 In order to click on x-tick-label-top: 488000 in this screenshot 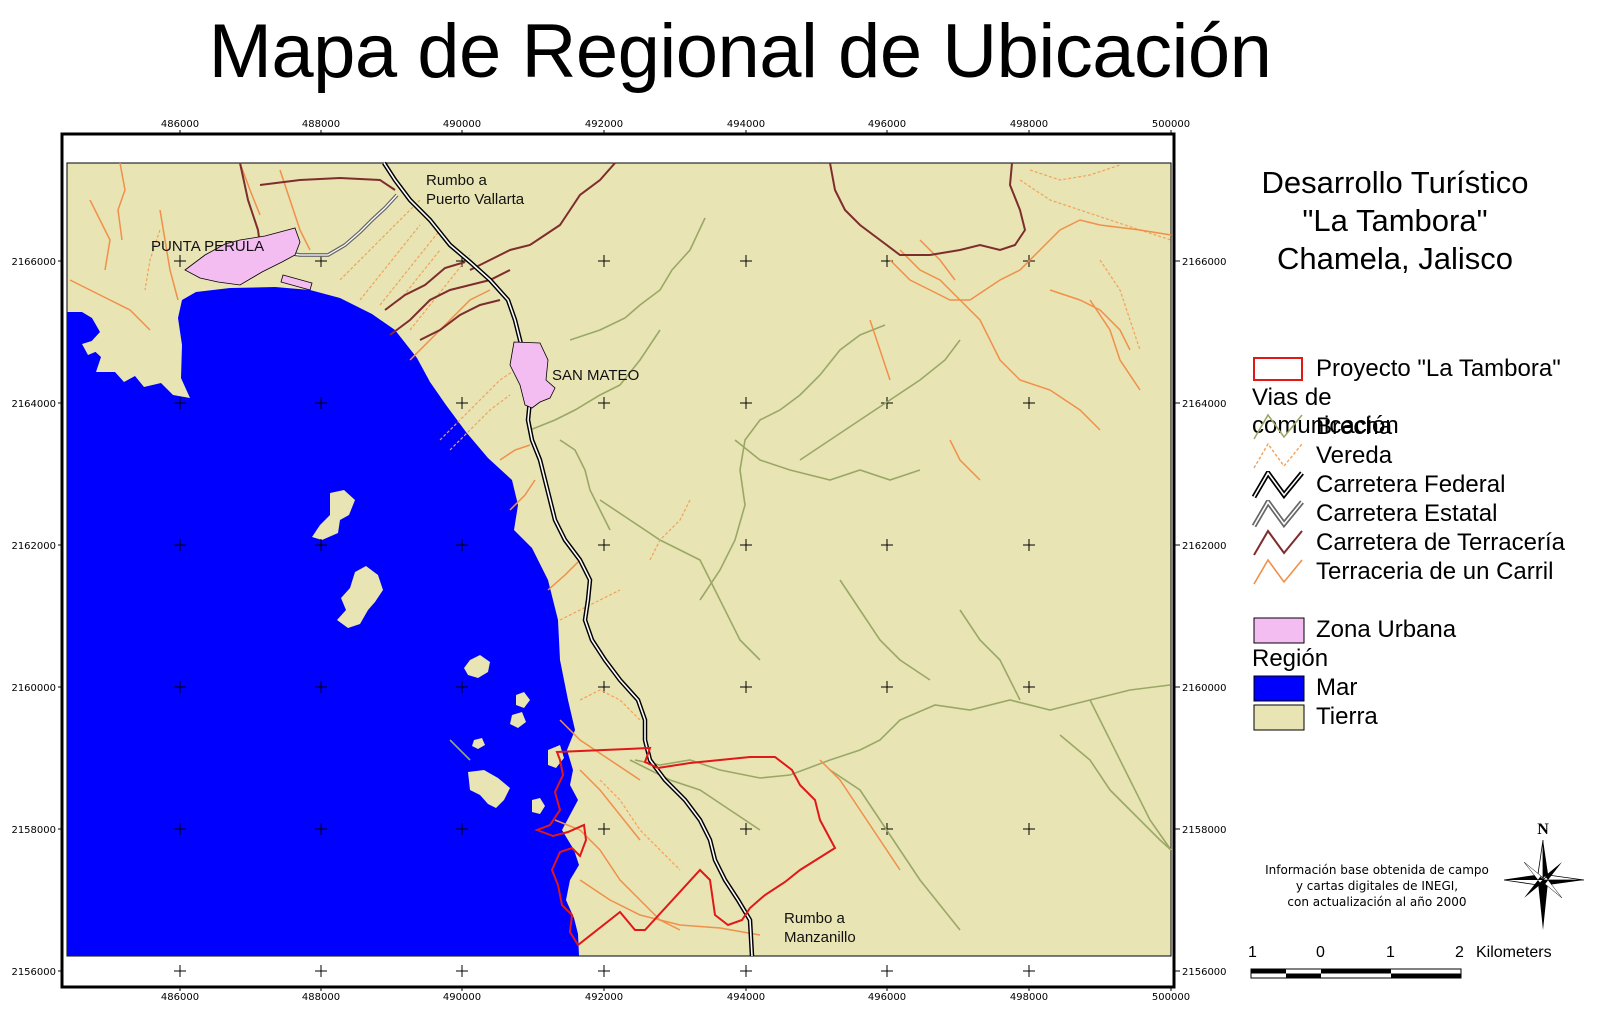, I will do `click(321, 124)`.